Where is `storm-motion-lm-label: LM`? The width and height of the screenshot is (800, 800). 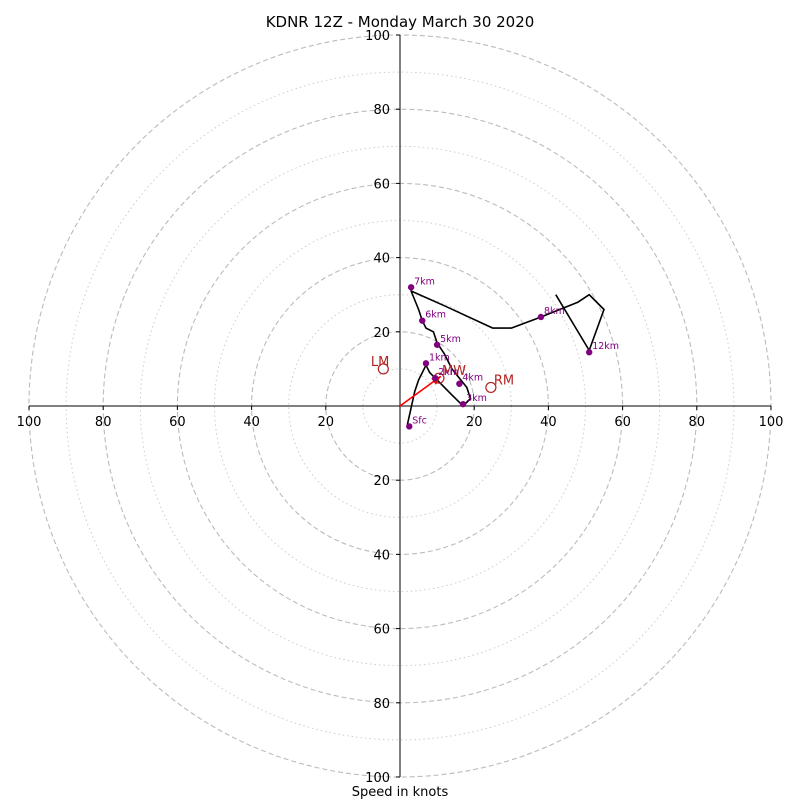
storm-motion-lm-label: LM is located at coordinates (380, 362).